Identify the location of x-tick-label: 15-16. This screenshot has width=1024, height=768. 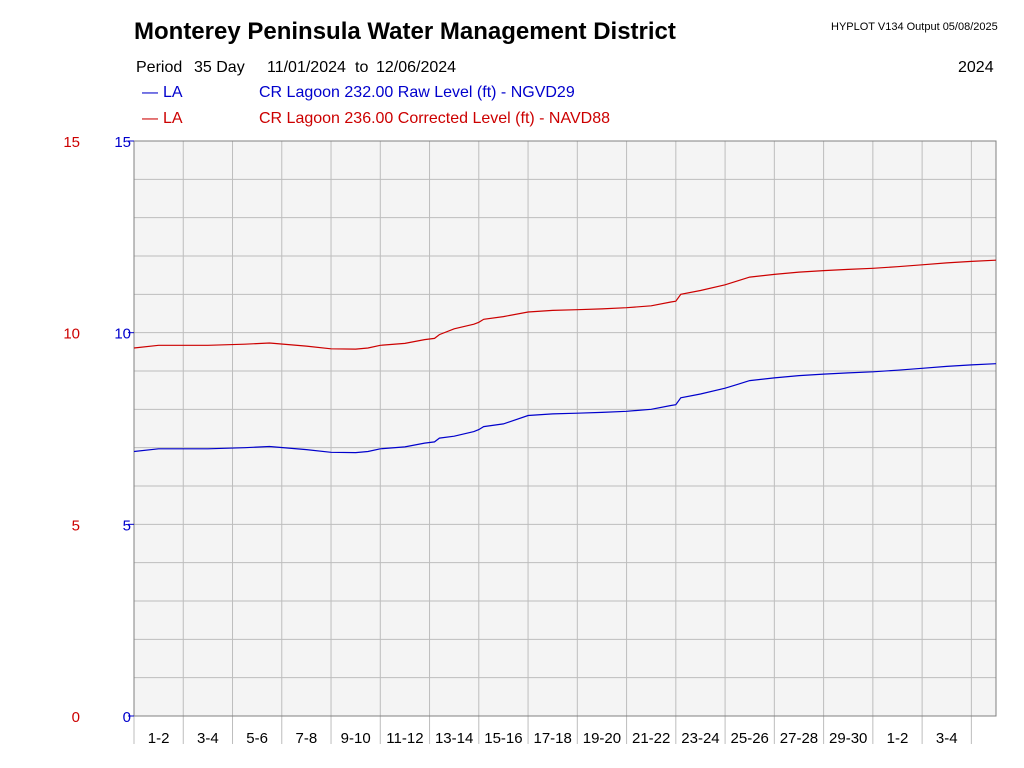
(503, 738).